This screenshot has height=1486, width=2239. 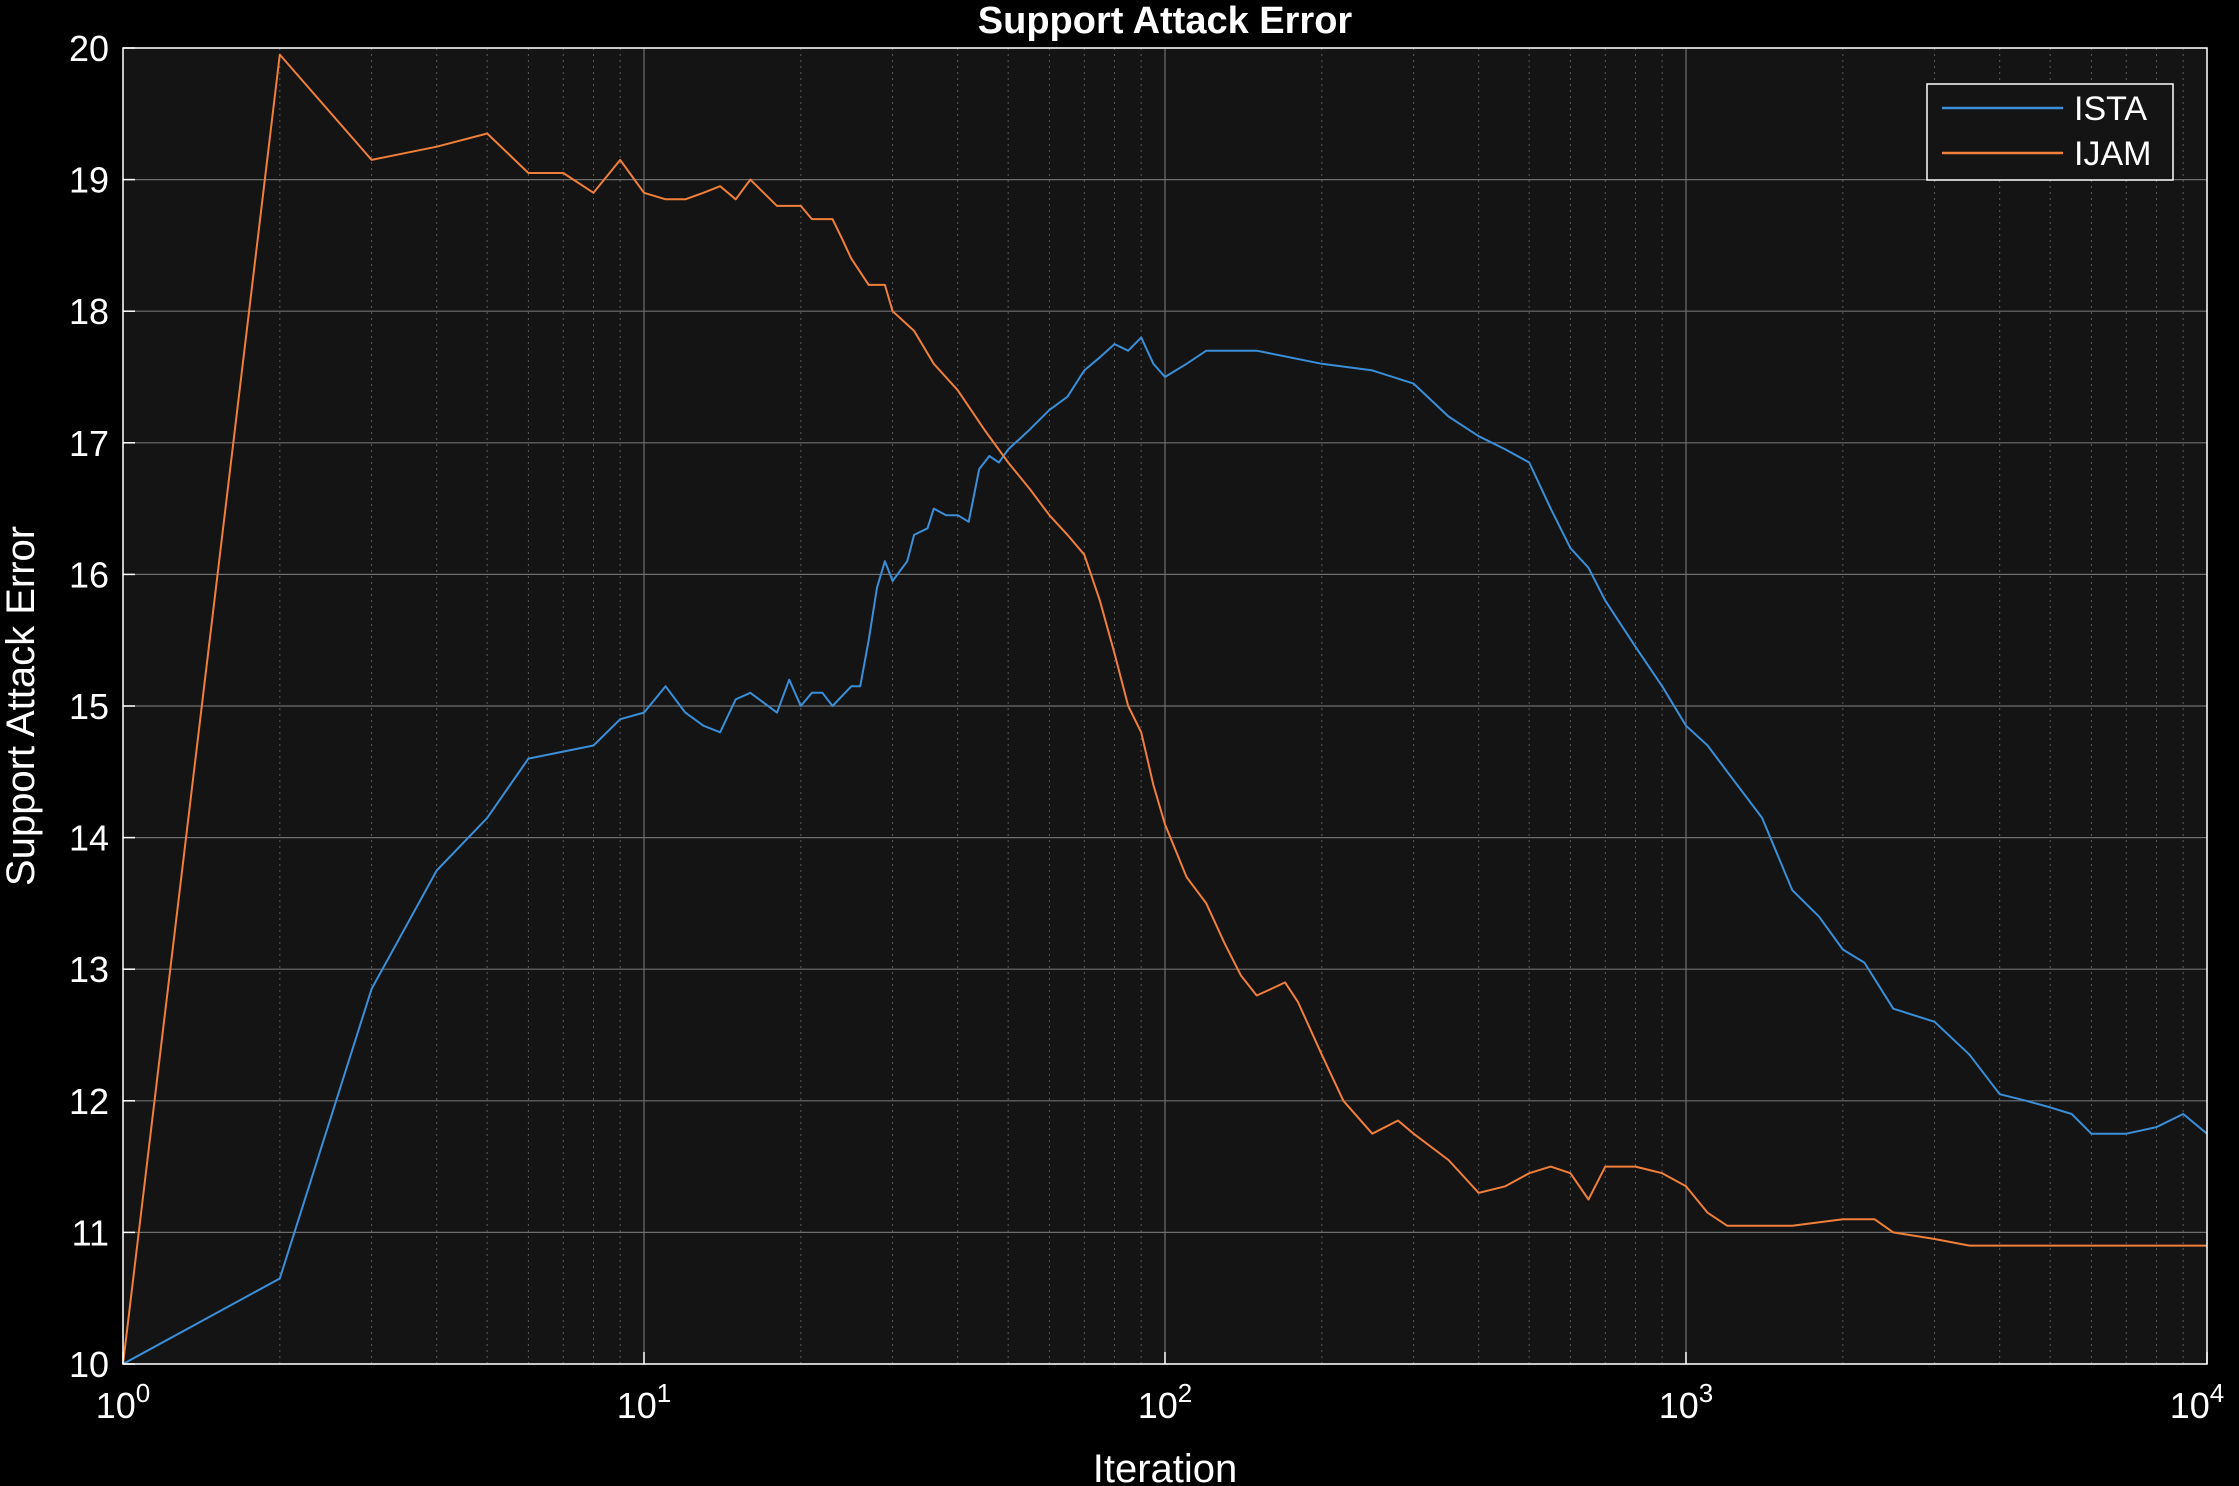 What do you see at coordinates (89, 574) in the screenshot?
I see `y-tick-label: 16` at bounding box center [89, 574].